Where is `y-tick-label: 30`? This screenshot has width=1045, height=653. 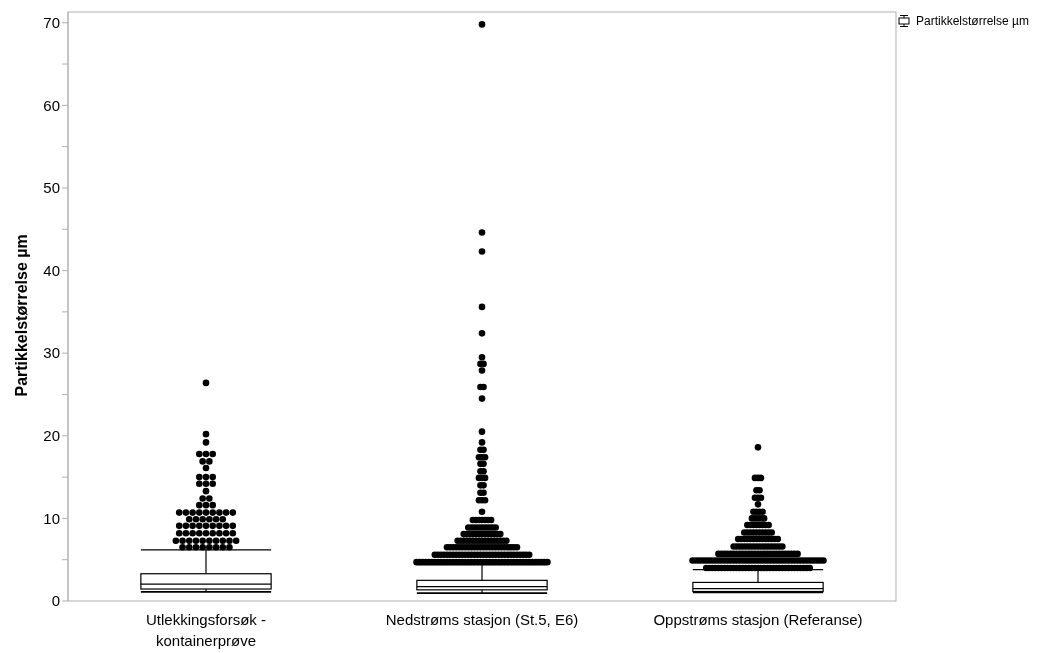
y-tick-label: 30 is located at coordinates (51, 353).